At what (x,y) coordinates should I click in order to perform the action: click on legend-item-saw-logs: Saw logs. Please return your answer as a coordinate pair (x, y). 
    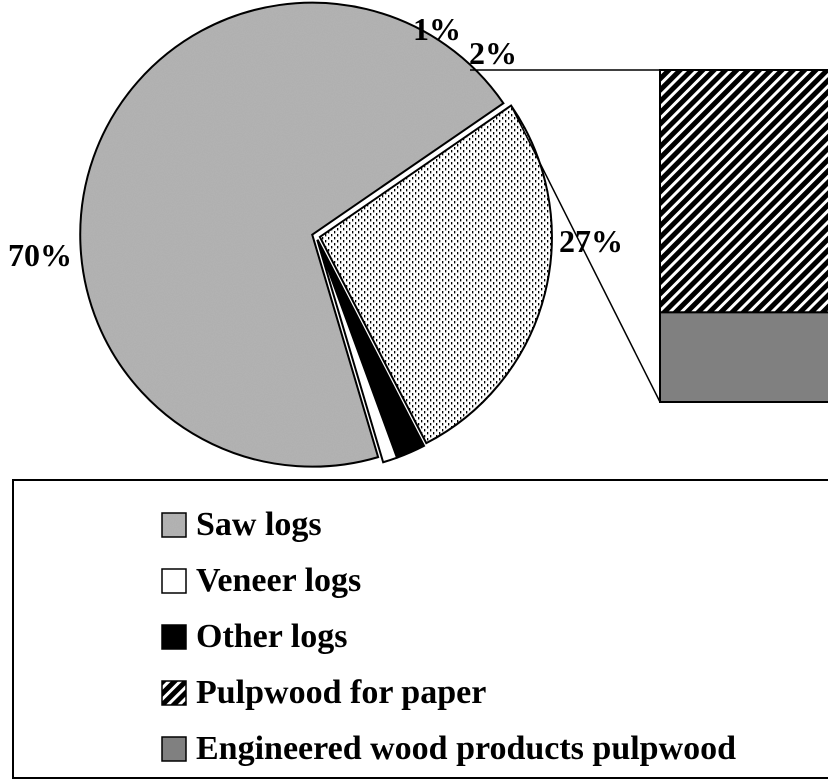
    Looking at the image, I should click on (448, 525).